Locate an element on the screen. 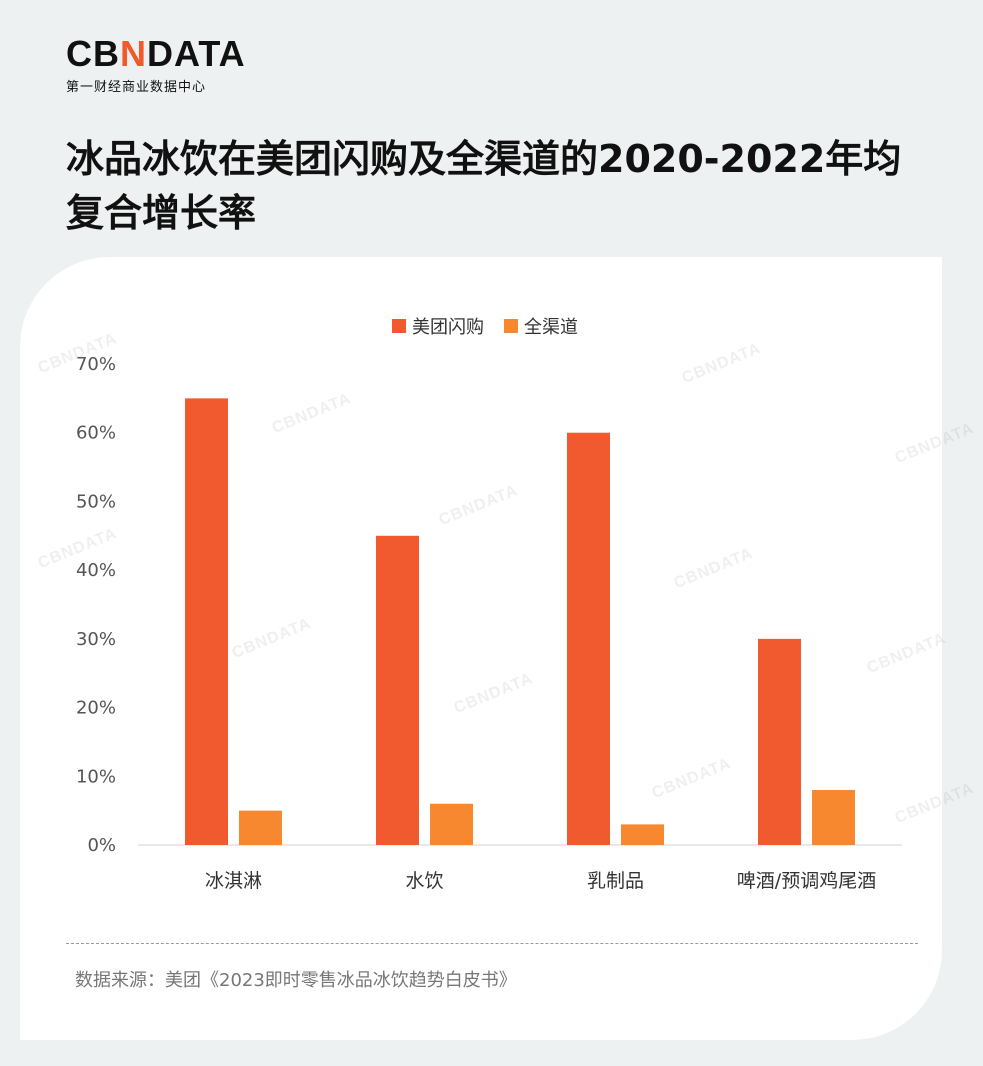  legend-label: 美团闪购 is located at coordinates (448, 327).